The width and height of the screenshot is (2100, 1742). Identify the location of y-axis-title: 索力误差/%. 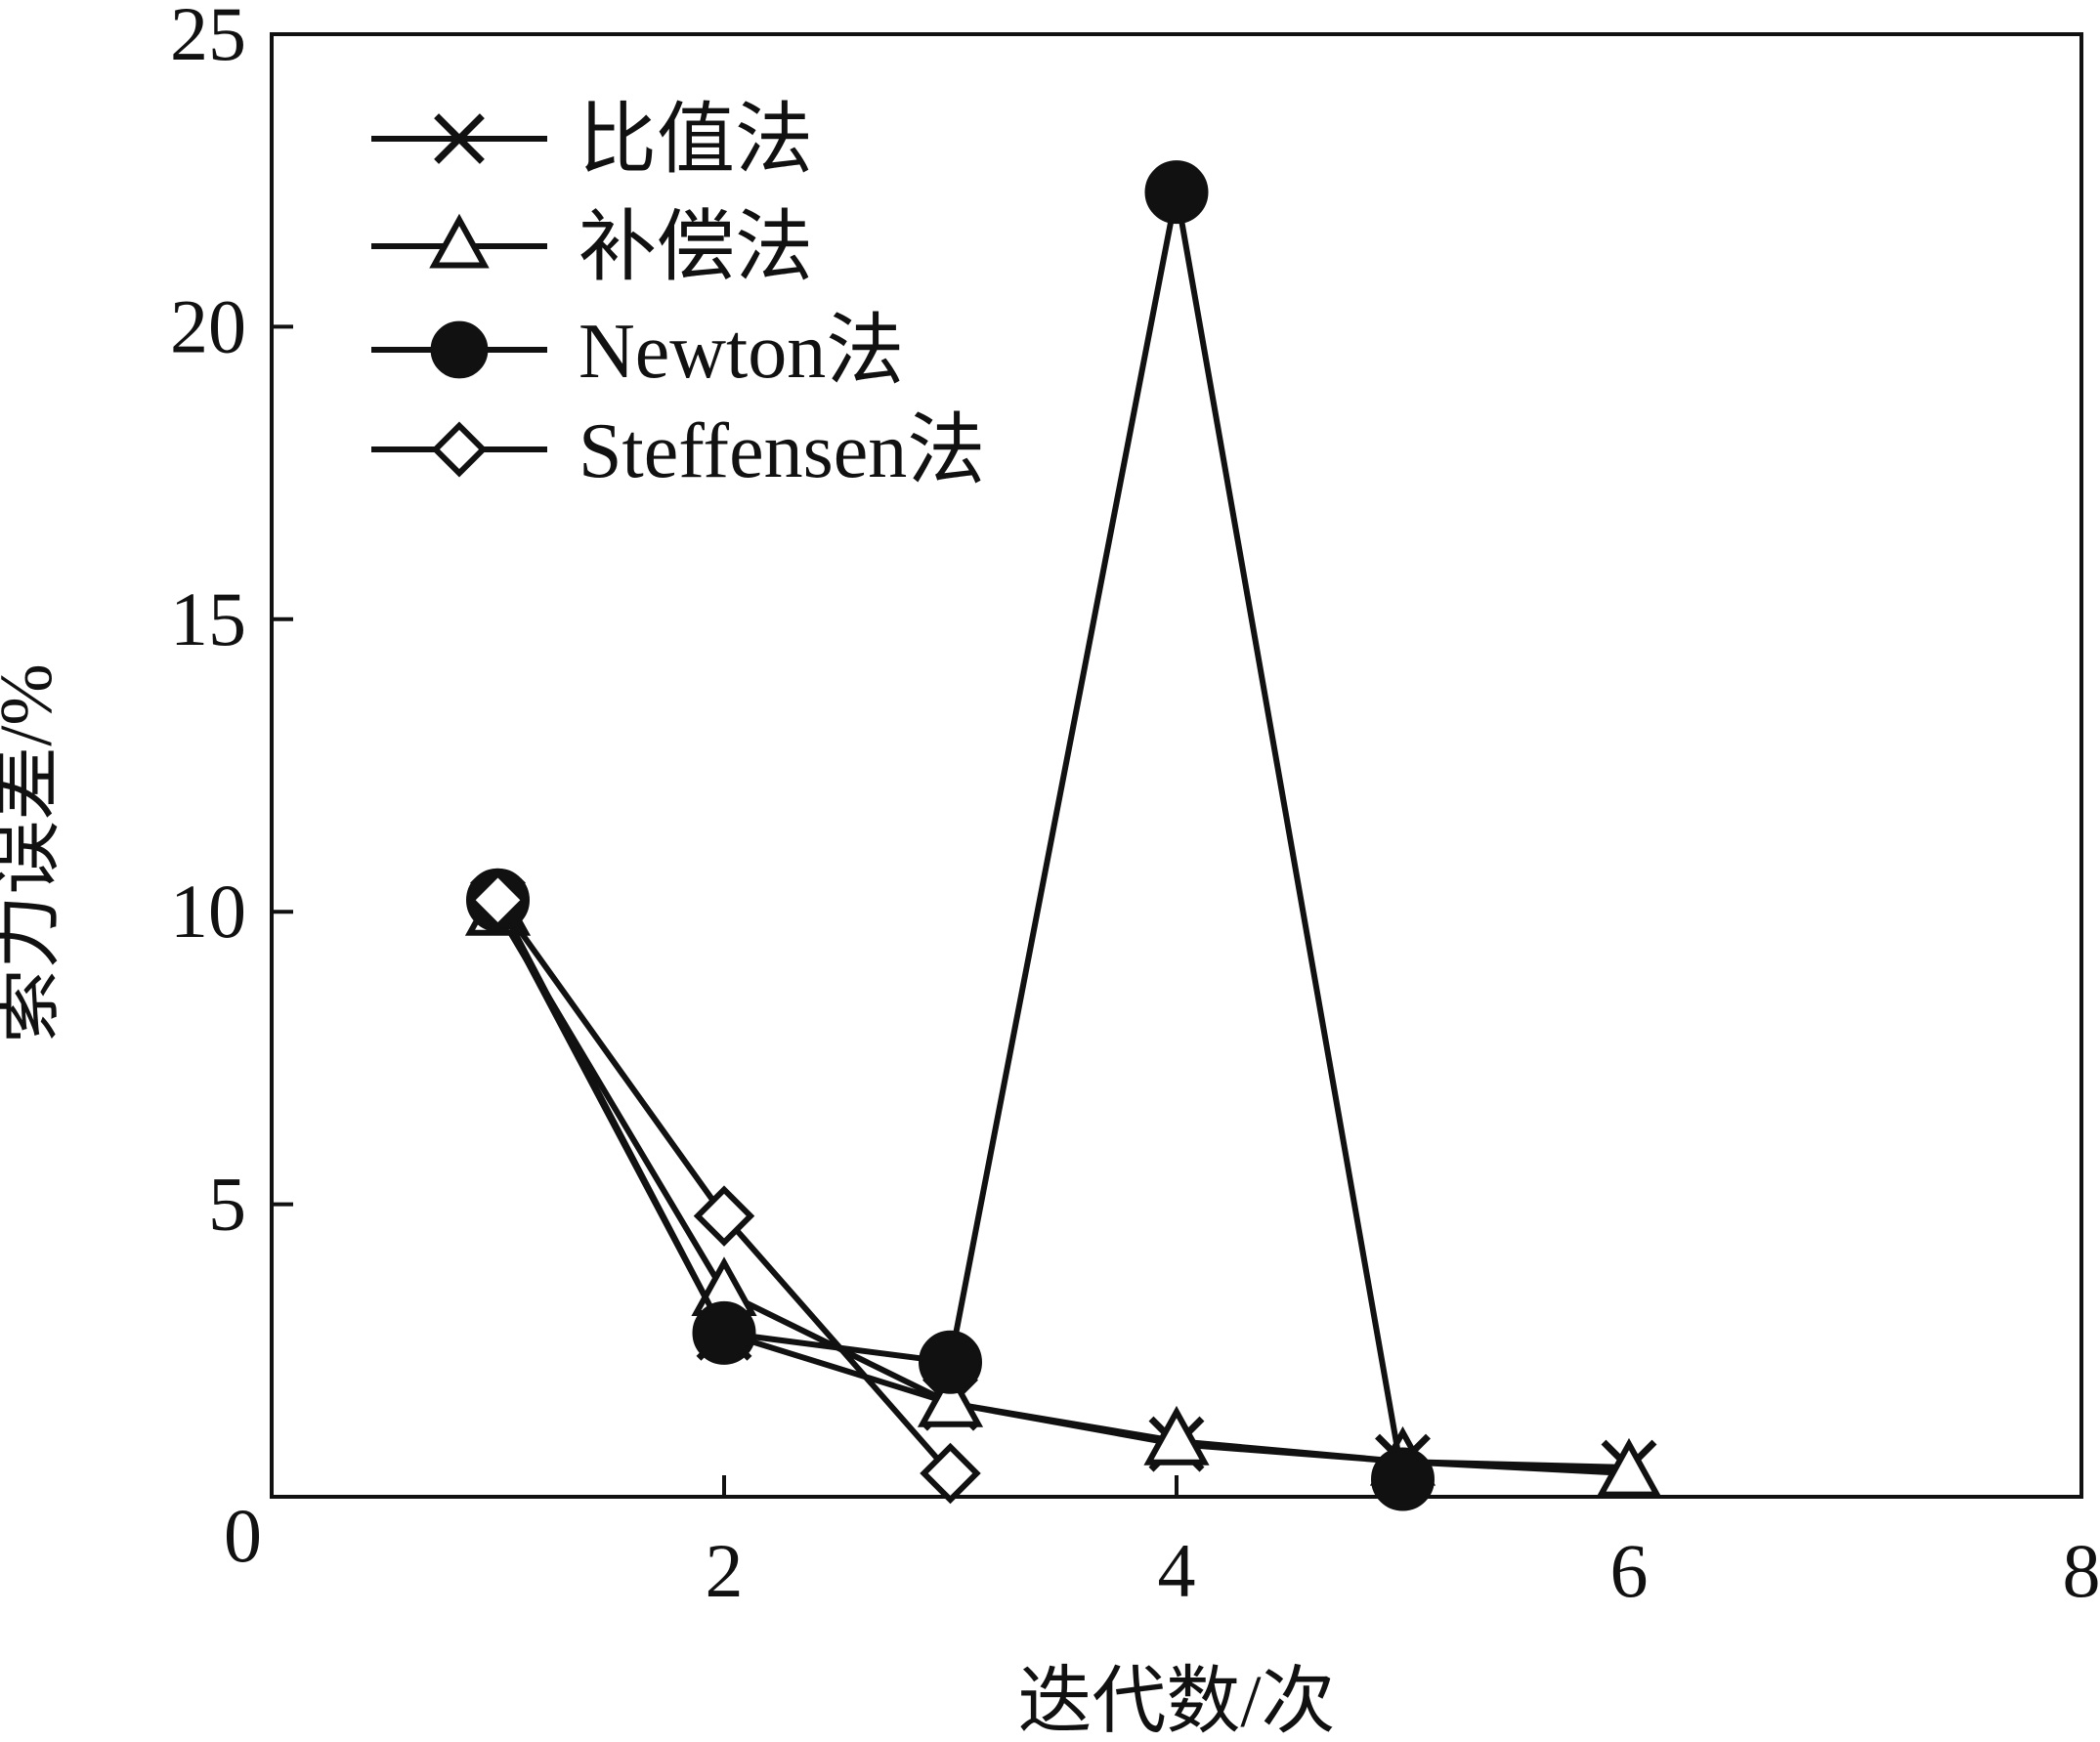
(33, 852).